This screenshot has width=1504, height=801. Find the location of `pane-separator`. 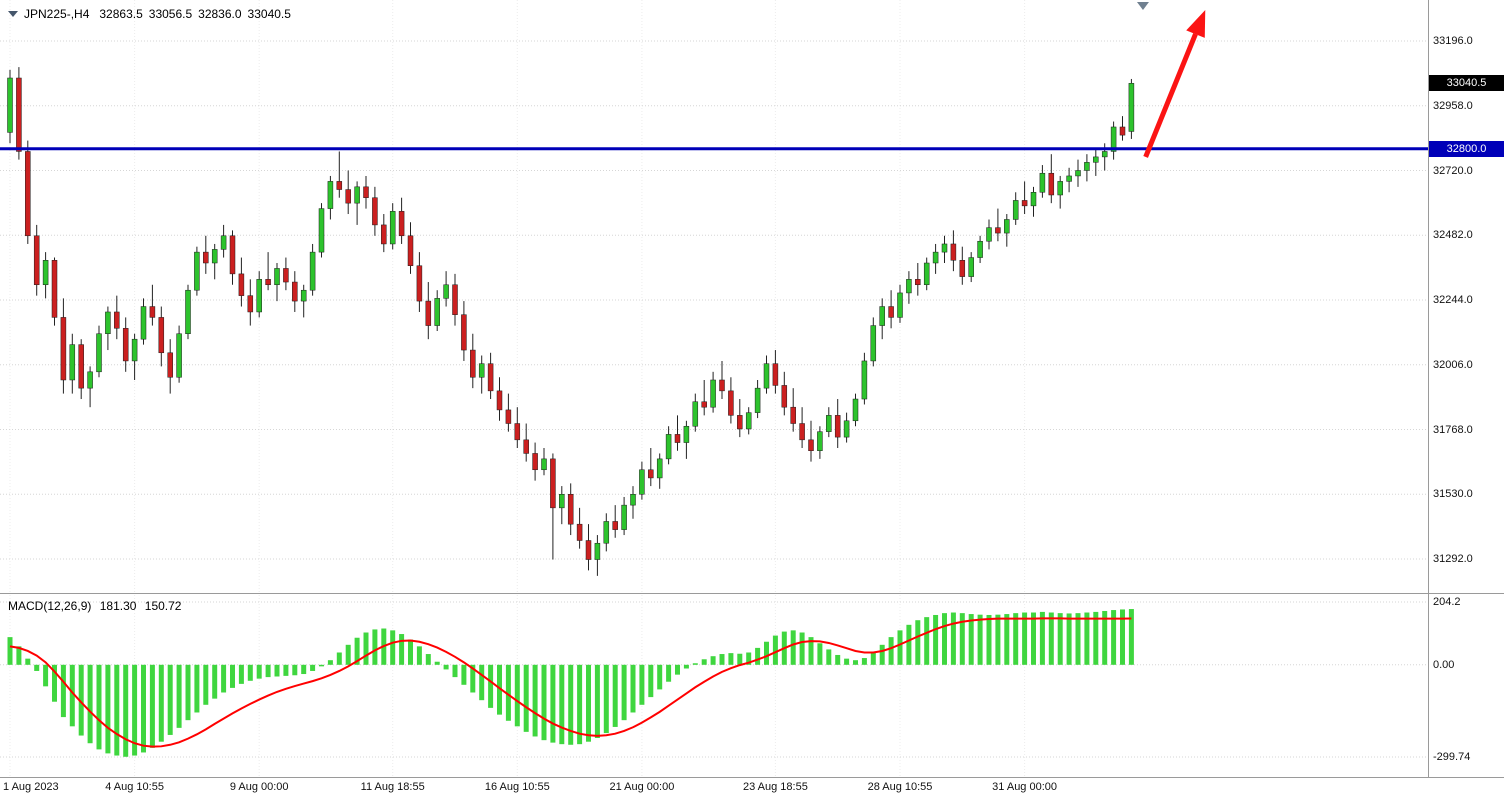

pane-separator is located at coordinates (752, 593).